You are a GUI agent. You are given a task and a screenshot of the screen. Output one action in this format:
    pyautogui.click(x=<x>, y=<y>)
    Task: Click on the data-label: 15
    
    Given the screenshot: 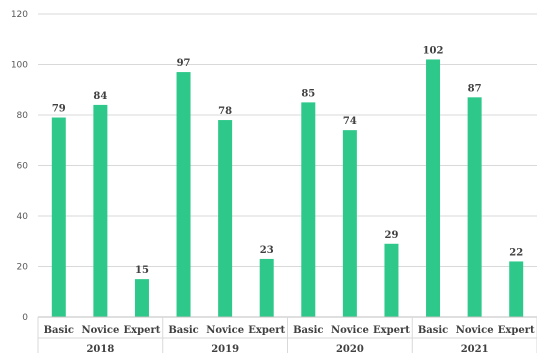 What is the action you would take?
    pyautogui.click(x=142, y=270)
    